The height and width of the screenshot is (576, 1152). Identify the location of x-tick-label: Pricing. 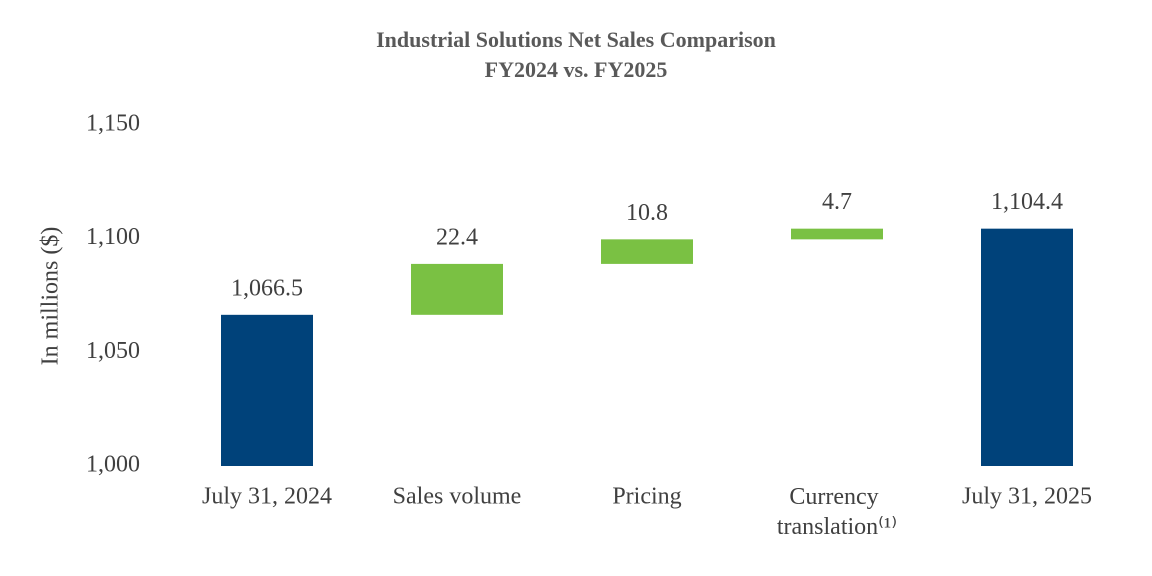
(646, 497).